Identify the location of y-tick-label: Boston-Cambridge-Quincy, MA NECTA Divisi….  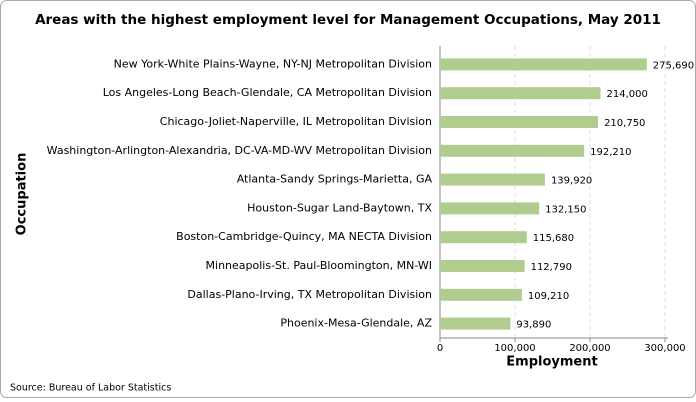
(304, 236).